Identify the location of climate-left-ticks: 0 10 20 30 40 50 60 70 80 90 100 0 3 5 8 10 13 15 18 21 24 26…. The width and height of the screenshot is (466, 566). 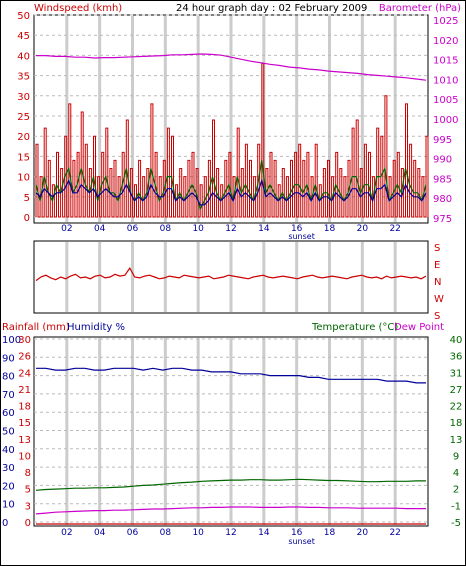
(16, 432).